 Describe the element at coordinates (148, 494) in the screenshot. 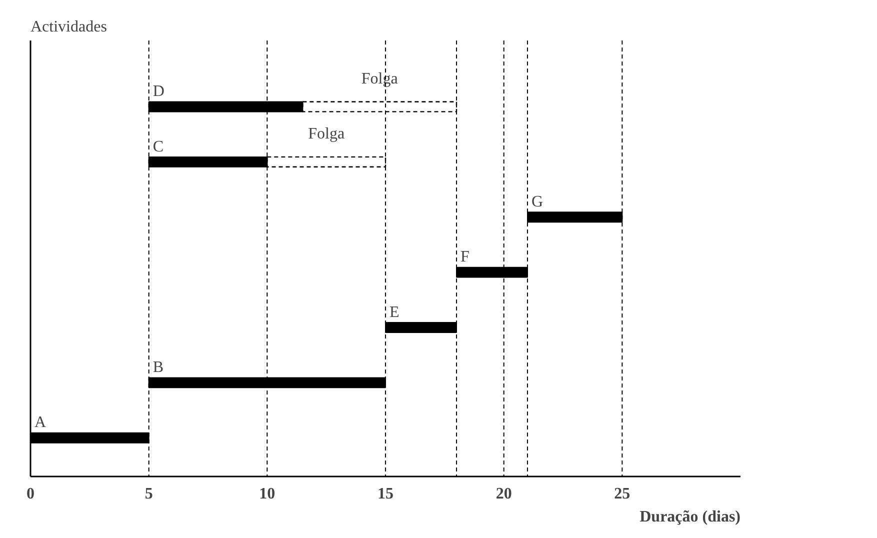

I see `x-tick-label: 5` at that location.